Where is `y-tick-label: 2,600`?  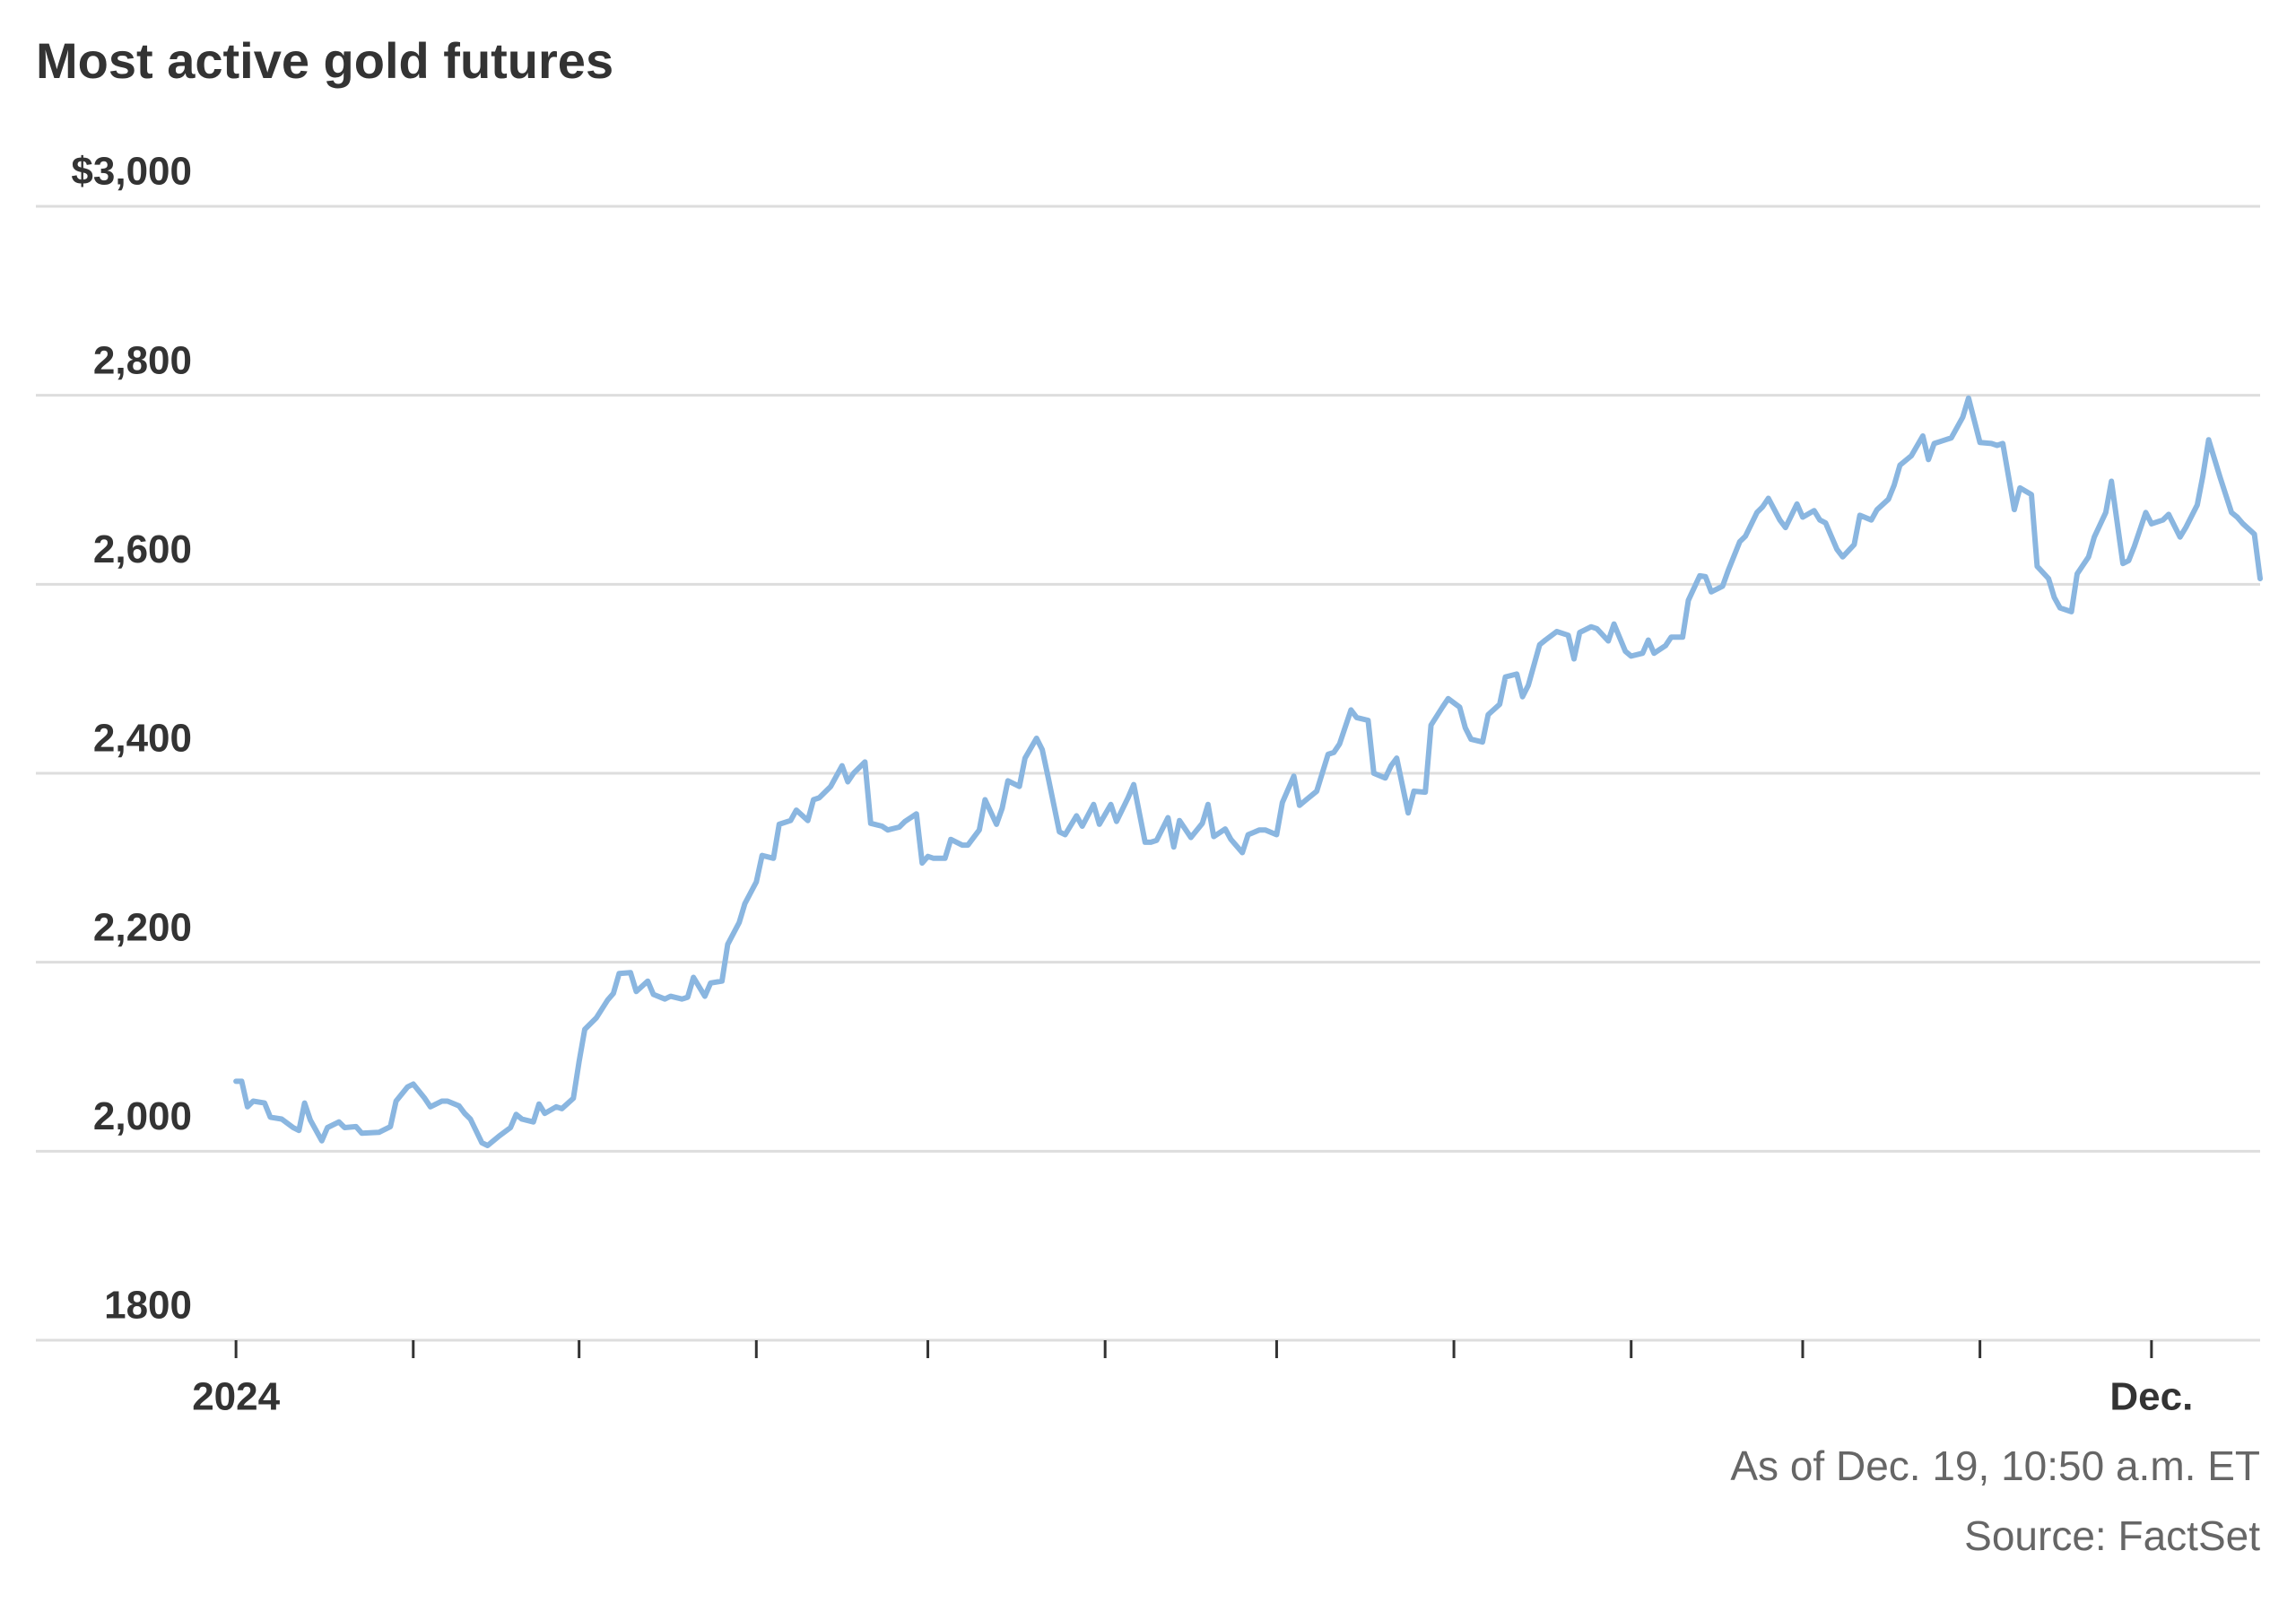
y-tick-label: 2,600 is located at coordinates (142, 549).